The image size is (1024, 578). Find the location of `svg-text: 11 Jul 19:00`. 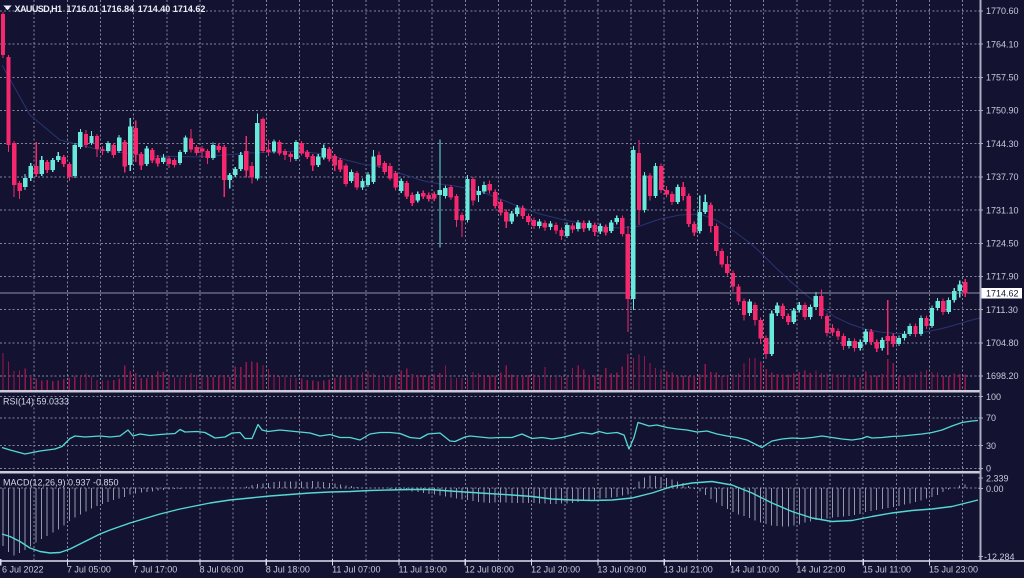

svg-text: 11 Jul 19:00 is located at coordinates (423, 570).